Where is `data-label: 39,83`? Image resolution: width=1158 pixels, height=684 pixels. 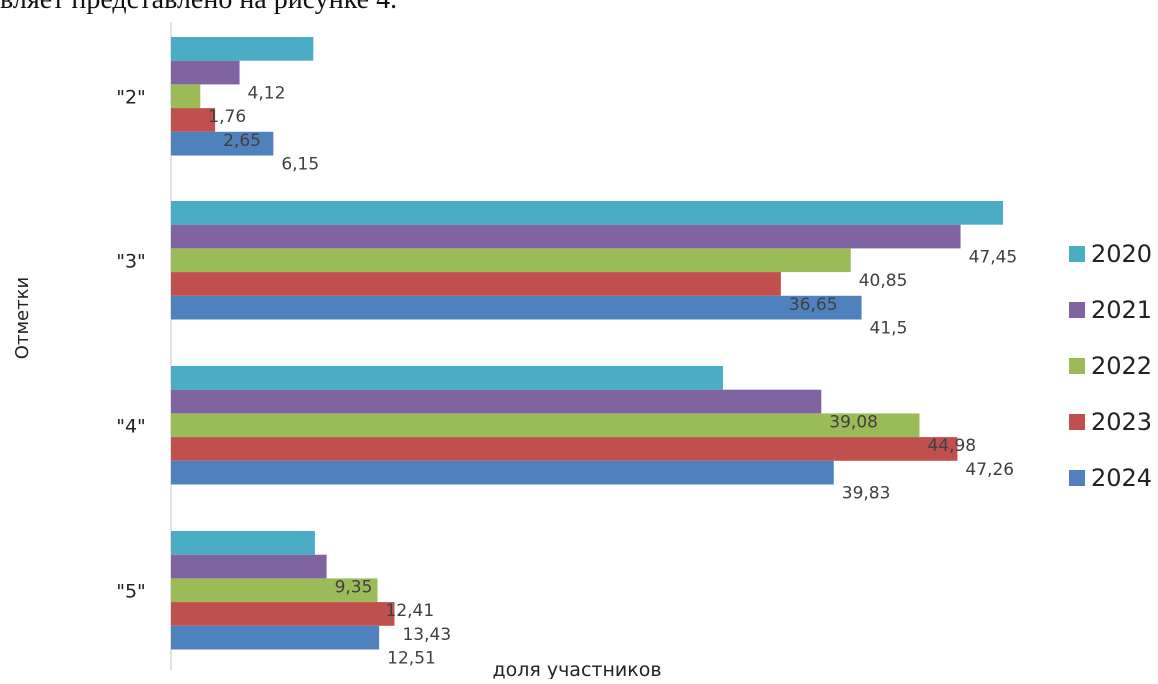 data-label: 39,83 is located at coordinates (866, 494).